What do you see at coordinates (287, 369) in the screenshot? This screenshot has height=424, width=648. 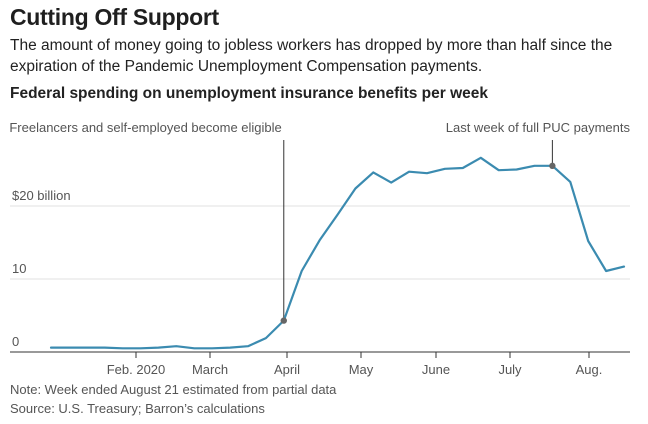 I see `x-tick-label: April` at bounding box center [287, 369].